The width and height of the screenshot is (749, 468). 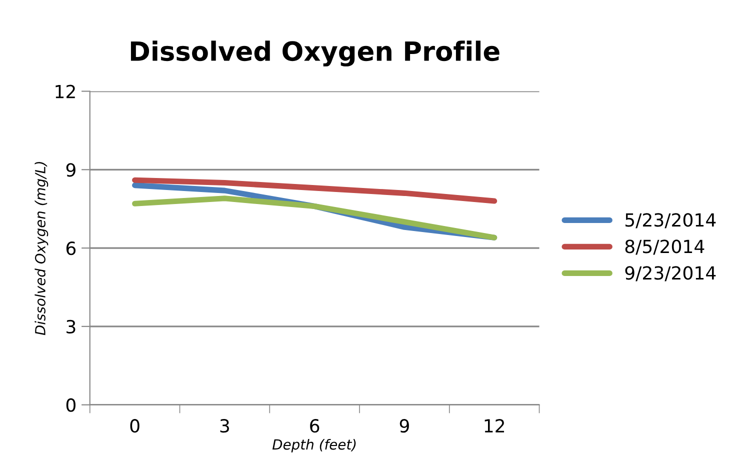 What do you see at coordinates (71, 170) in the screenshot?
I see `y-tick-label: 9` at bounding box center [71, 170].